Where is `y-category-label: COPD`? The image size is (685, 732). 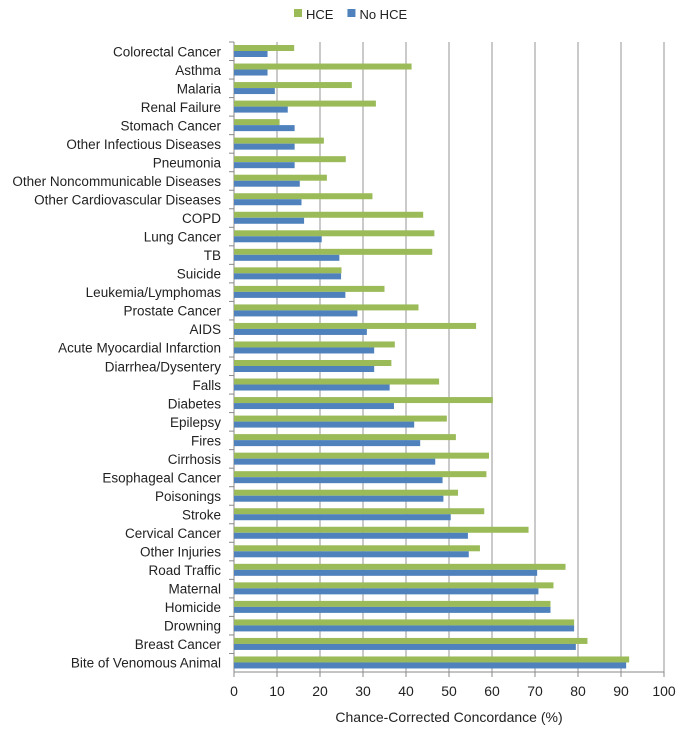 y-category-label: COPD is located at coordinates (201, 218).